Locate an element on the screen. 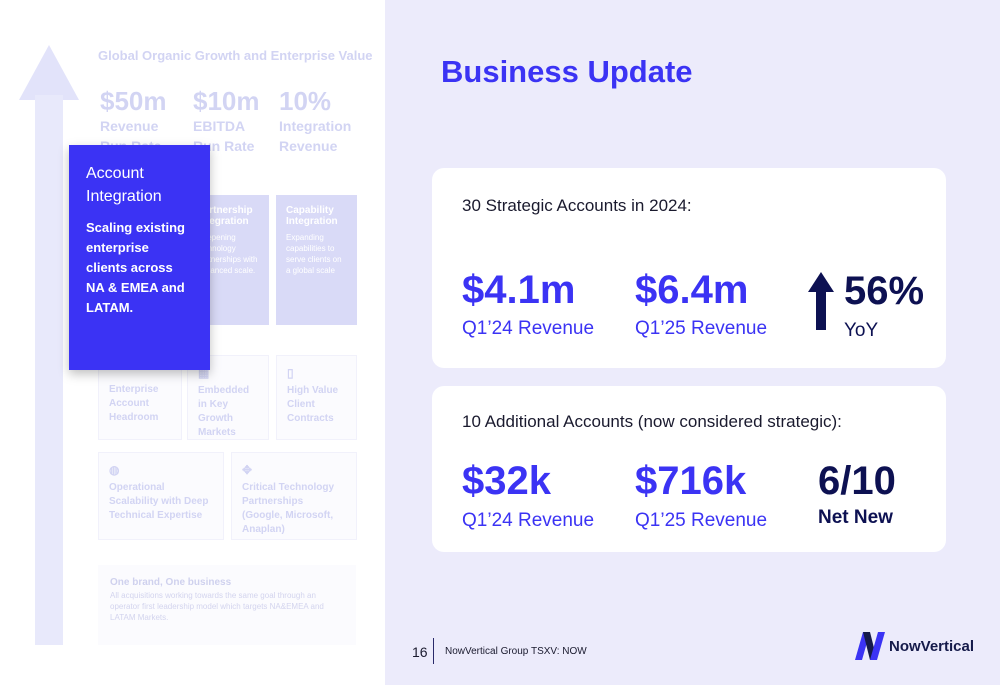  grid-icon: ▦ is located at coordinates (204, 373).